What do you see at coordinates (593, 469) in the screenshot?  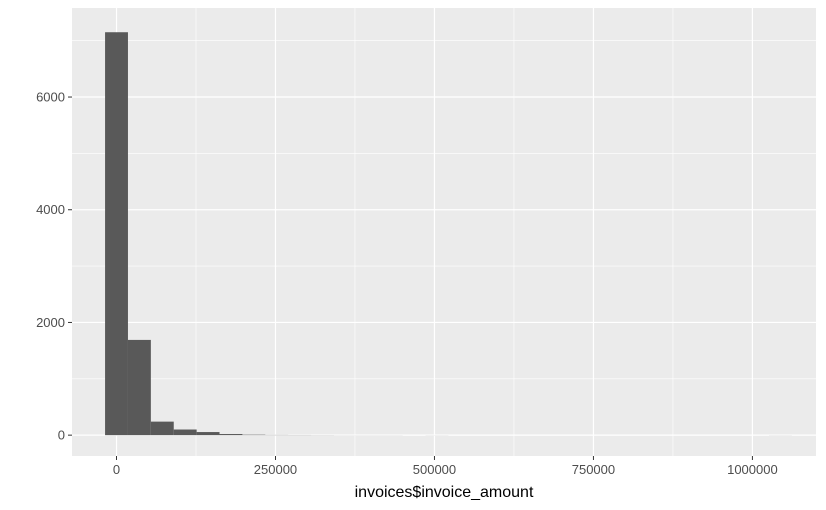 I see `x-tick-label: 750000` at bounding box center [593, 469].